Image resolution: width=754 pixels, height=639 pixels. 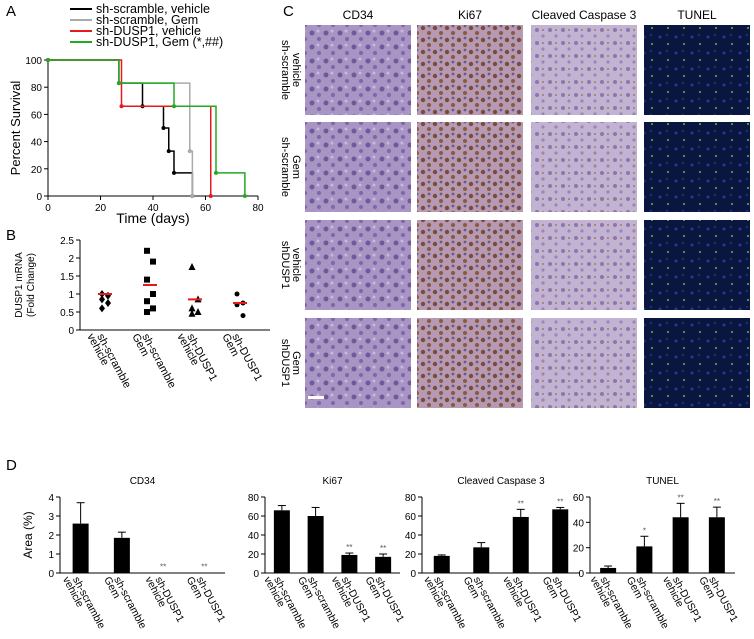 I want to click on panel-label: A, so click(x=11, y=11).